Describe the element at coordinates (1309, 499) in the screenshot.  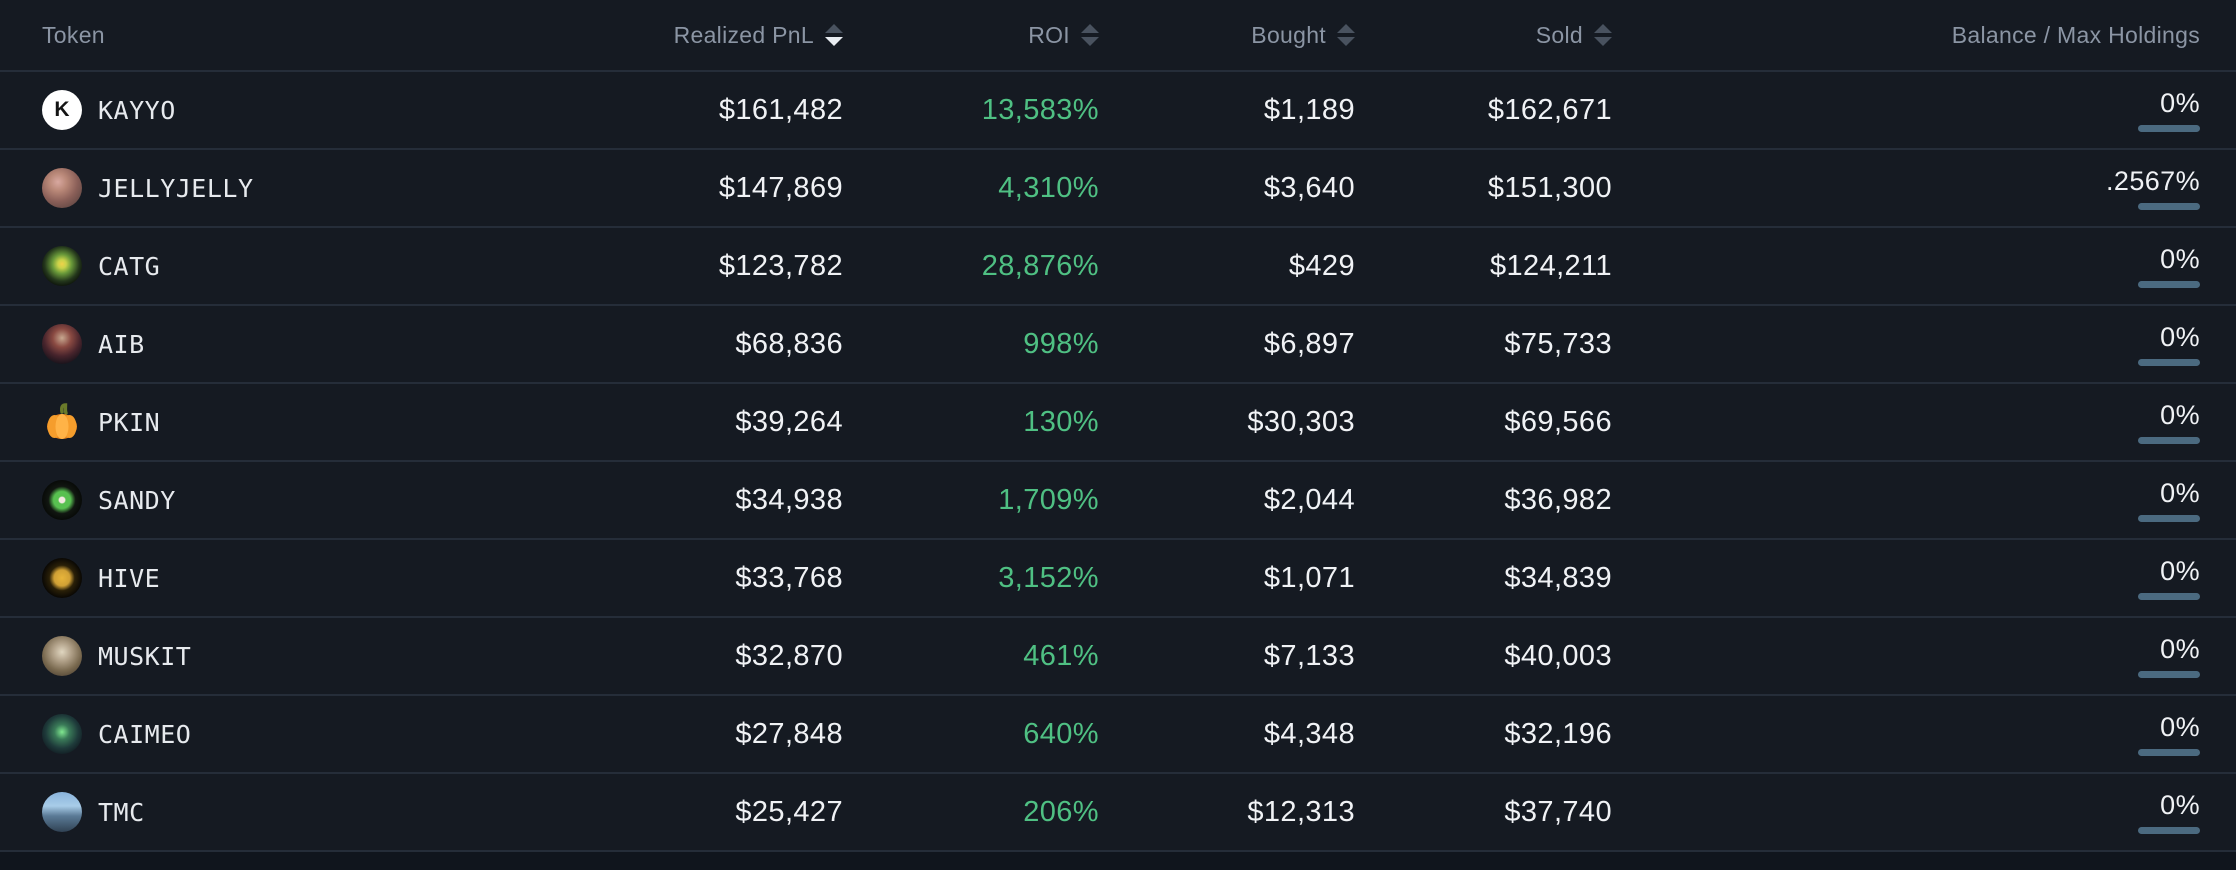
I see `bought-value: $2,044` at that location.